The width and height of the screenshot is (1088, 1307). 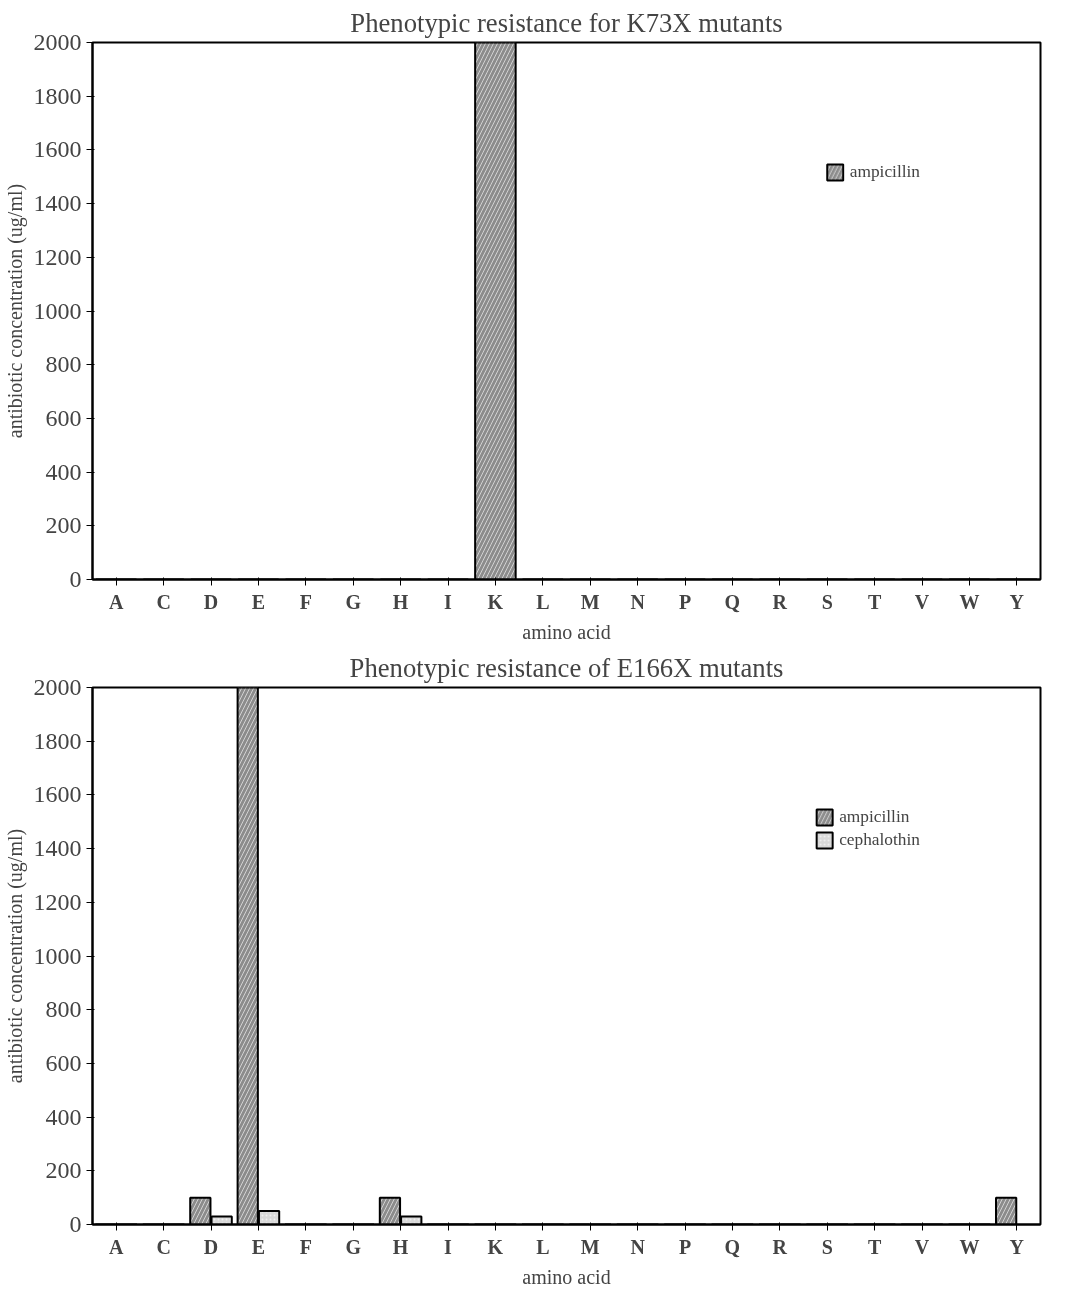 I want to click on chart-title: Phenotypic resistance of E166X mutants, so click(x=566, y=667).